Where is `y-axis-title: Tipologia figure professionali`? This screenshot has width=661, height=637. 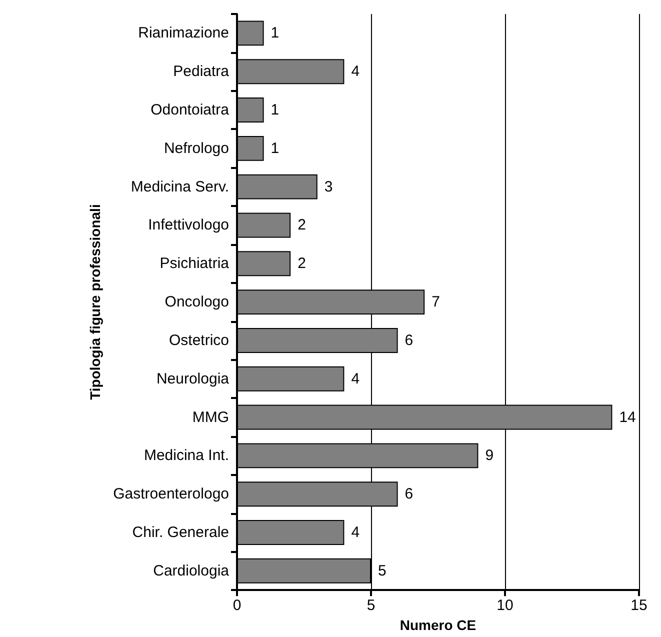
y-axis-title: Tipologia figure professionali is located at coordinates (95, 302).